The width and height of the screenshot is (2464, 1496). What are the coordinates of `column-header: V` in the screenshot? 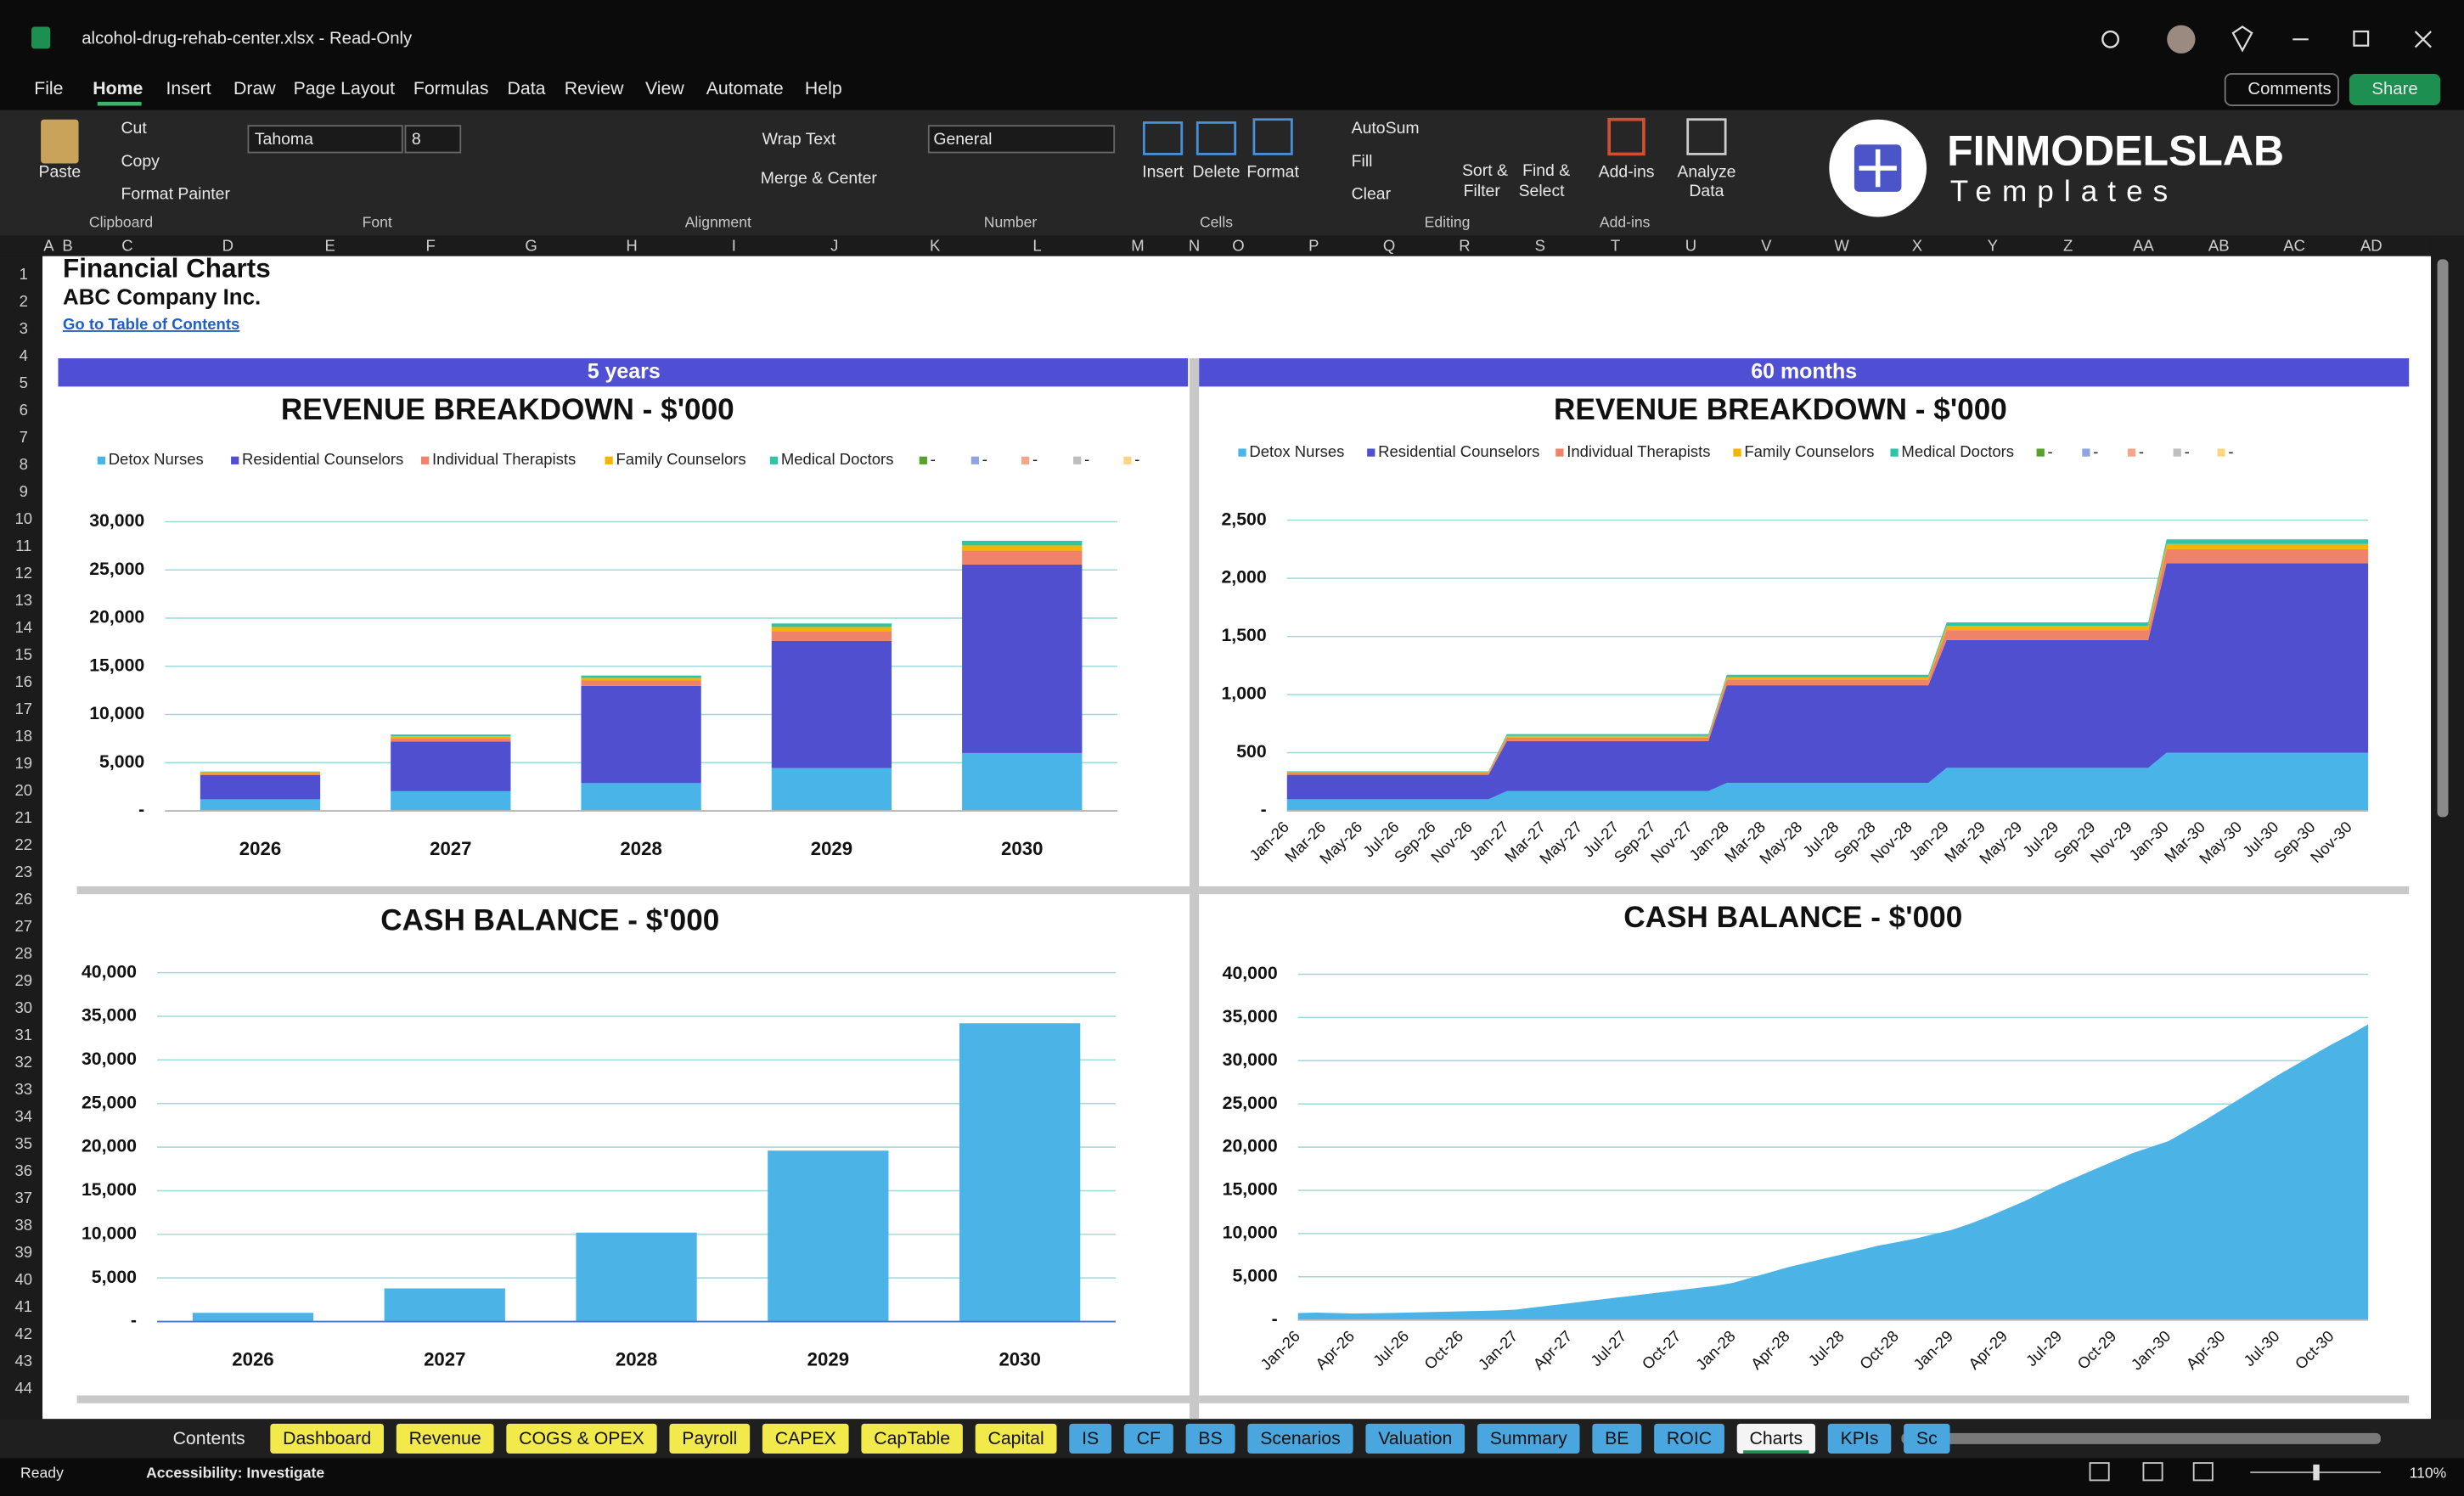 It's located at (1766, 245).